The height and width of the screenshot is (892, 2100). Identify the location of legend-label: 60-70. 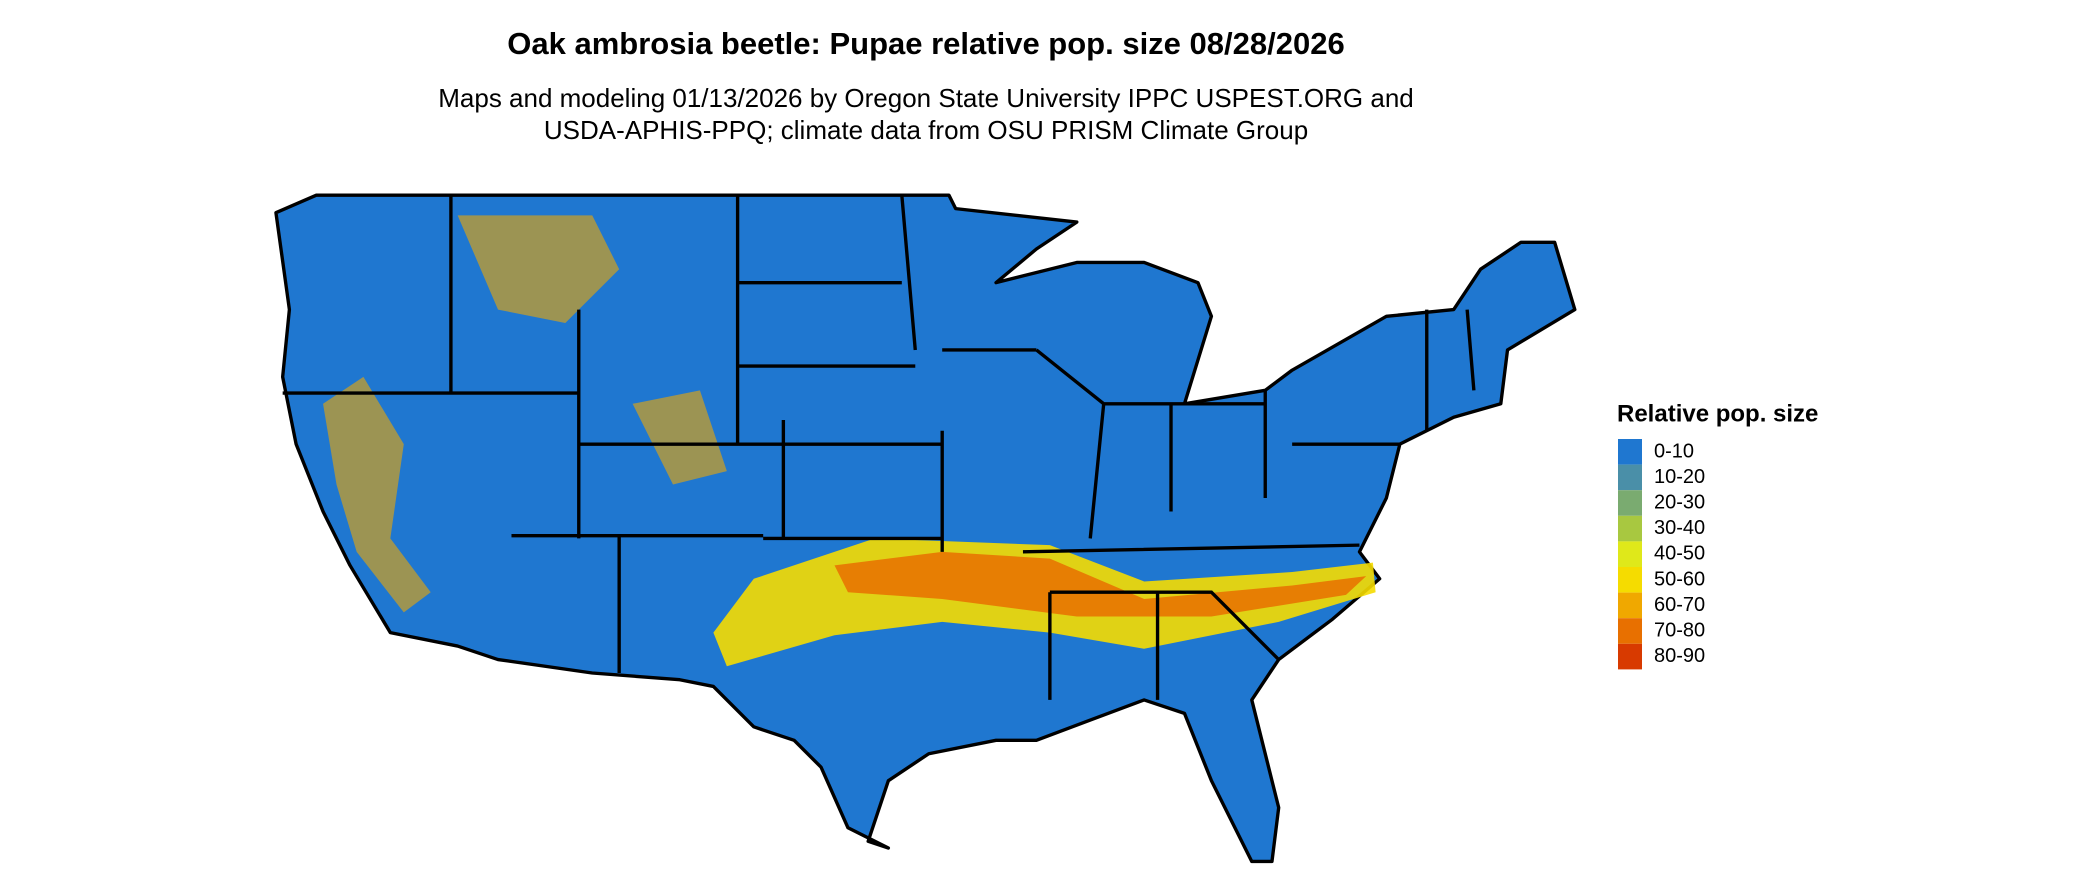
(1679, 605).